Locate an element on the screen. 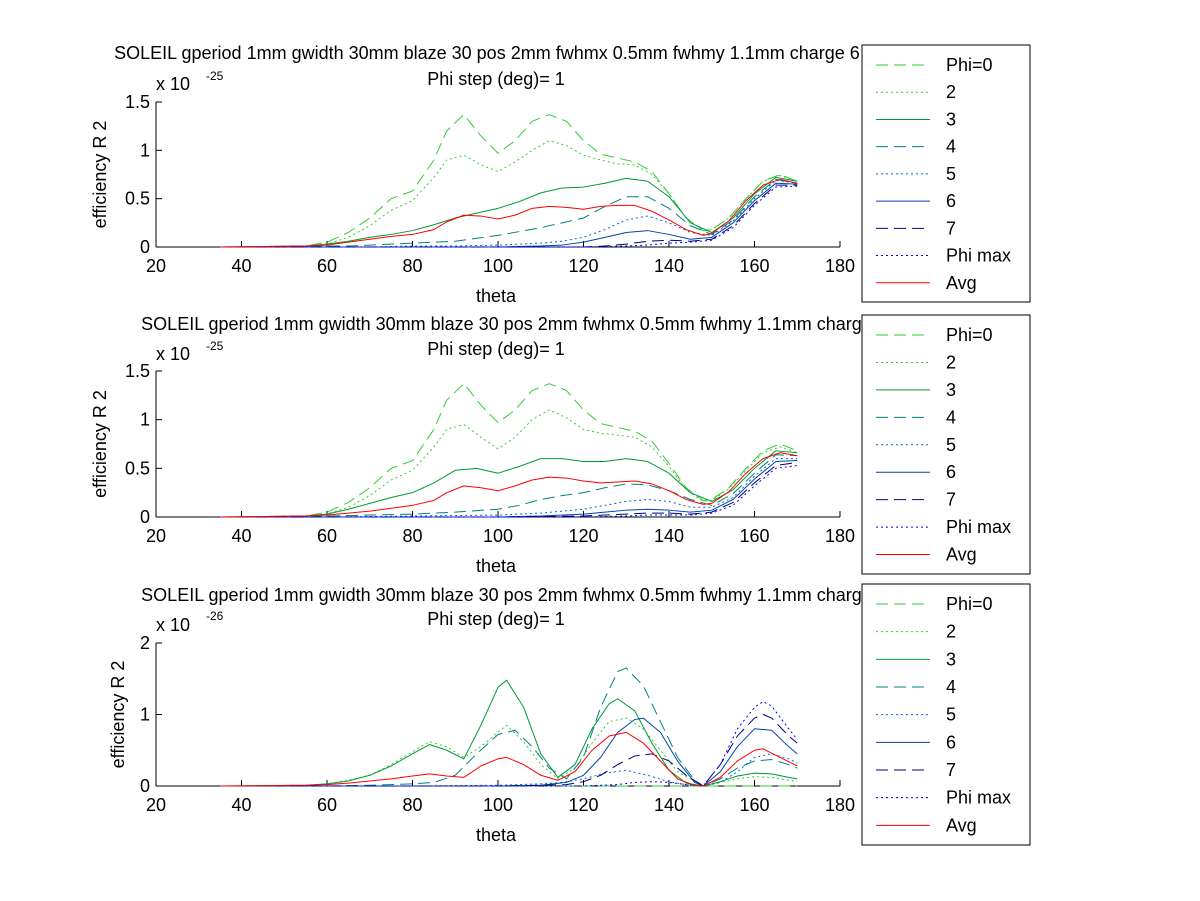 The image size is (1200, 901). legend-label: 2 is located at coordinates (951, 362).